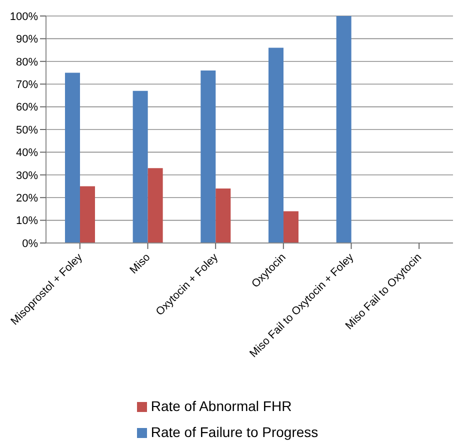  Describe the element at coordinates (27, 40) in the screenshot. I see `y-tick-label: 90%` at that location.